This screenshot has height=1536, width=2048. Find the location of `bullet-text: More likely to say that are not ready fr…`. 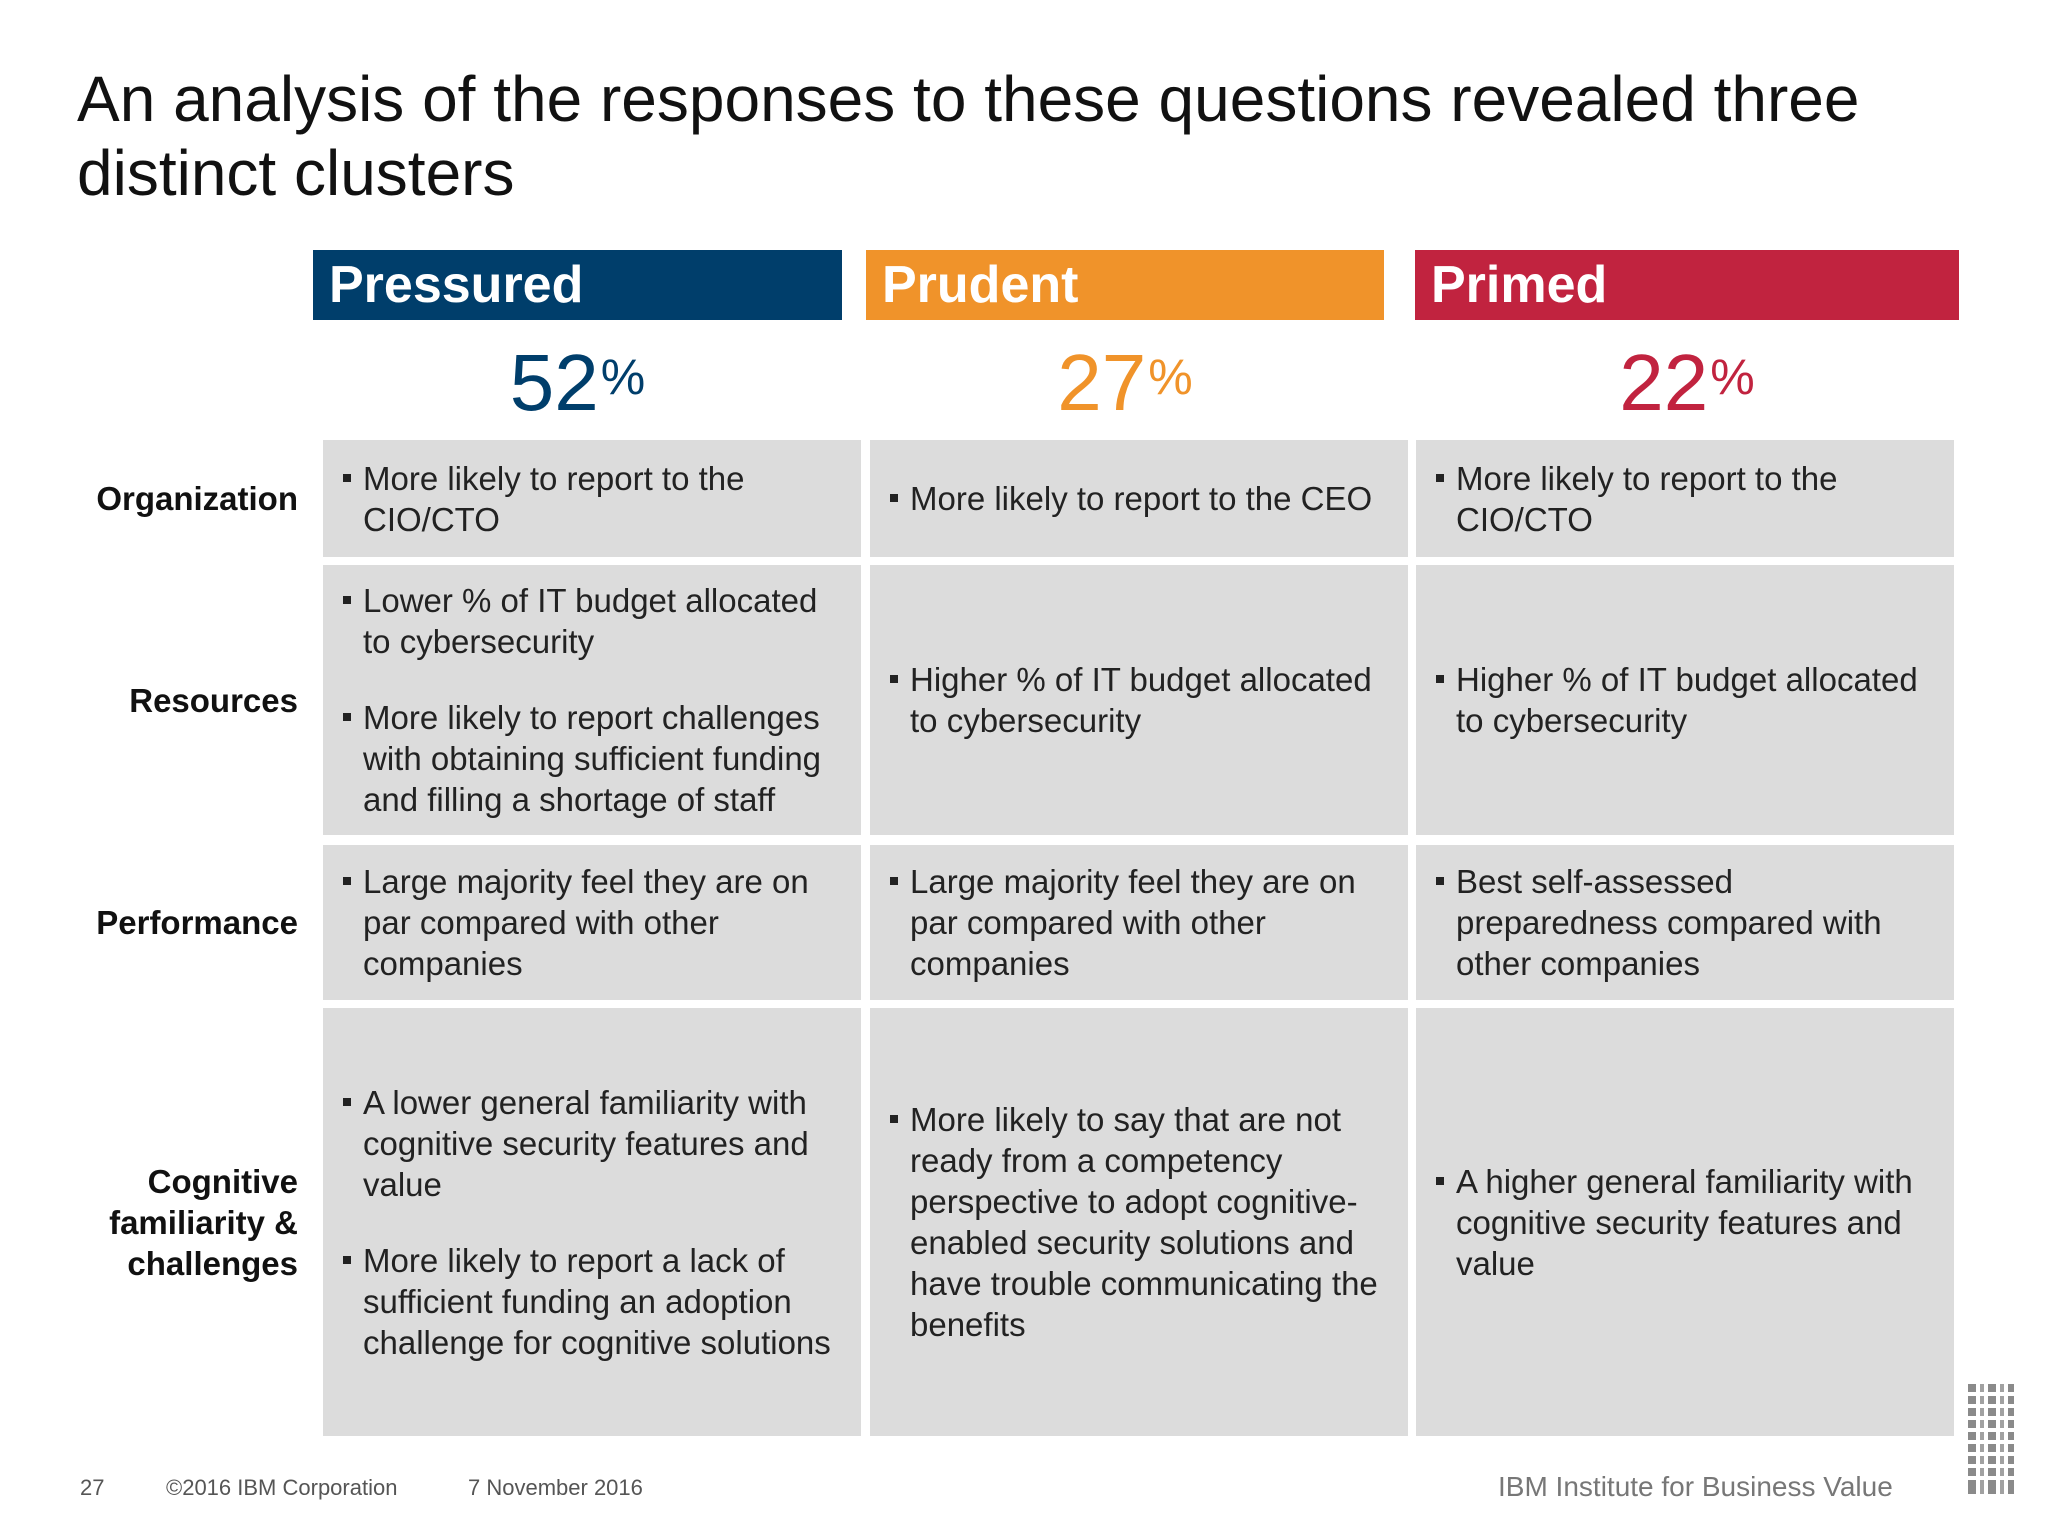

bullet-text: More likely to say that are not ready fr… is located at coordinates (1144, 1222).